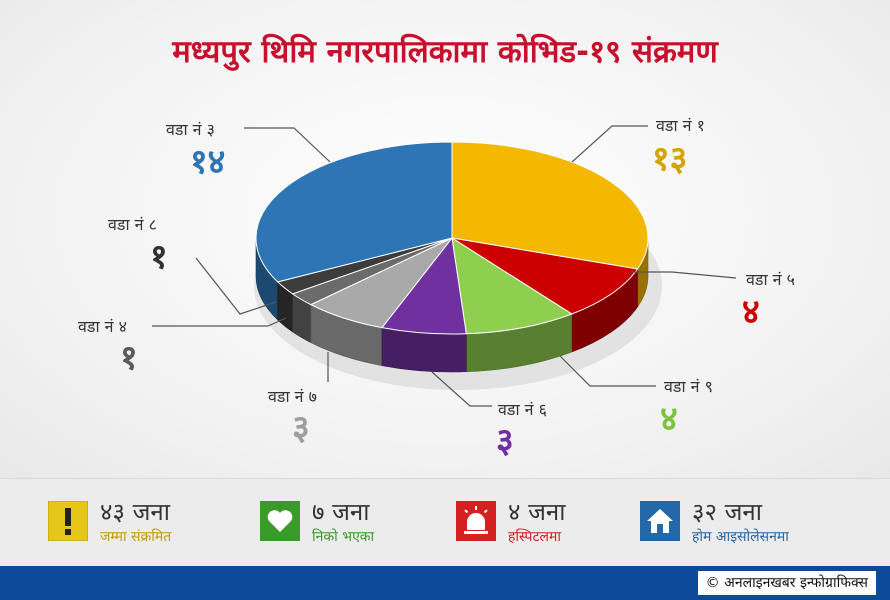 The height and width of the screenshot is (600, 890). What do you see at coordinates (341, 512) in the screenshot?
I see `stat-number: ७ जना` at bounding box center [341, 512].